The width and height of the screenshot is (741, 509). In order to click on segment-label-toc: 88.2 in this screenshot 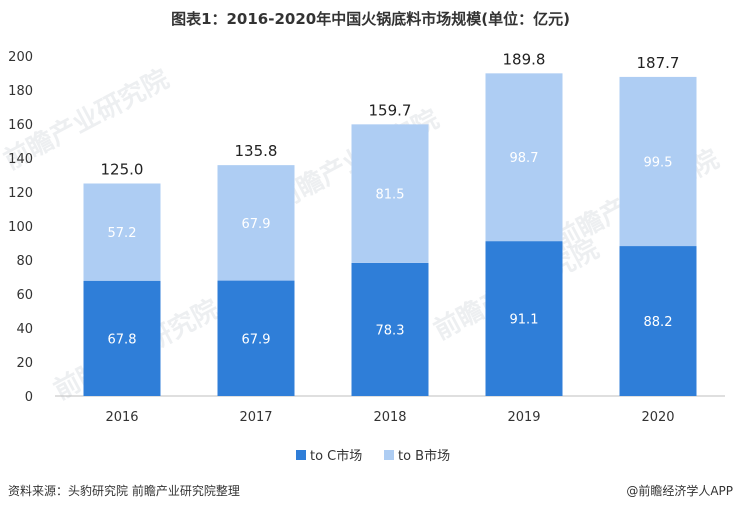, I will do `click(658, 322)`.